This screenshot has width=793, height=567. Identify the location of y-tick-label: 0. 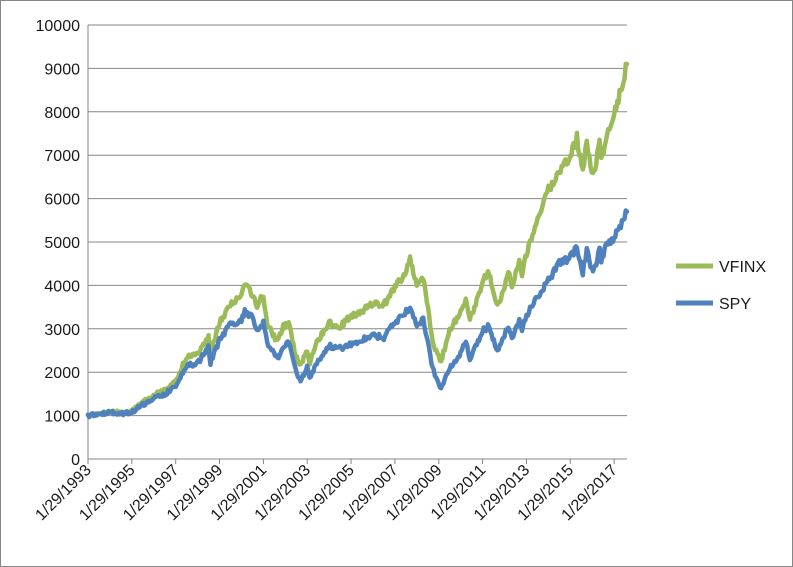
(75, 460).